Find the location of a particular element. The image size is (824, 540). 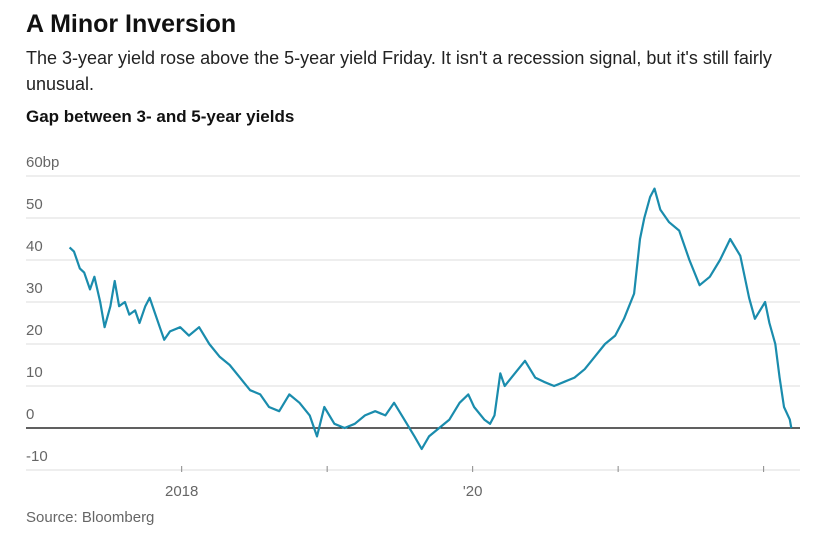

title: A Minor Inversion is located at coordinates (131, 24).